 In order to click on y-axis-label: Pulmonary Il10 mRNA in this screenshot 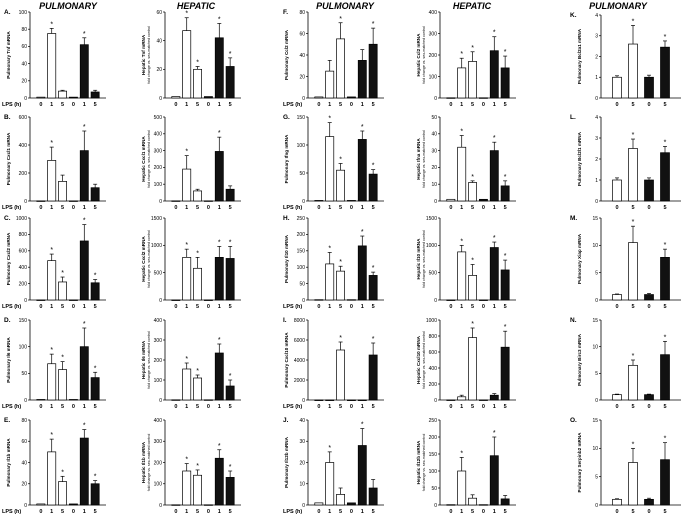, I will do `click(286, 258)`.